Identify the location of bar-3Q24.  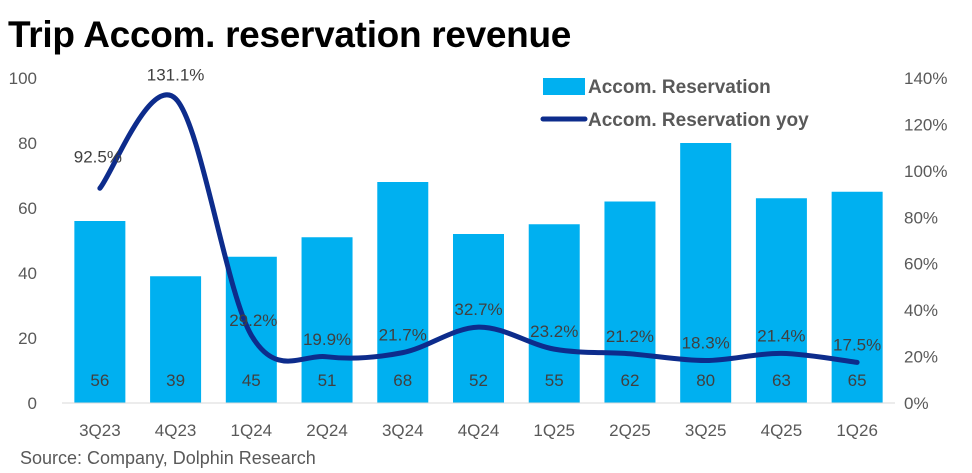
(403, 292).